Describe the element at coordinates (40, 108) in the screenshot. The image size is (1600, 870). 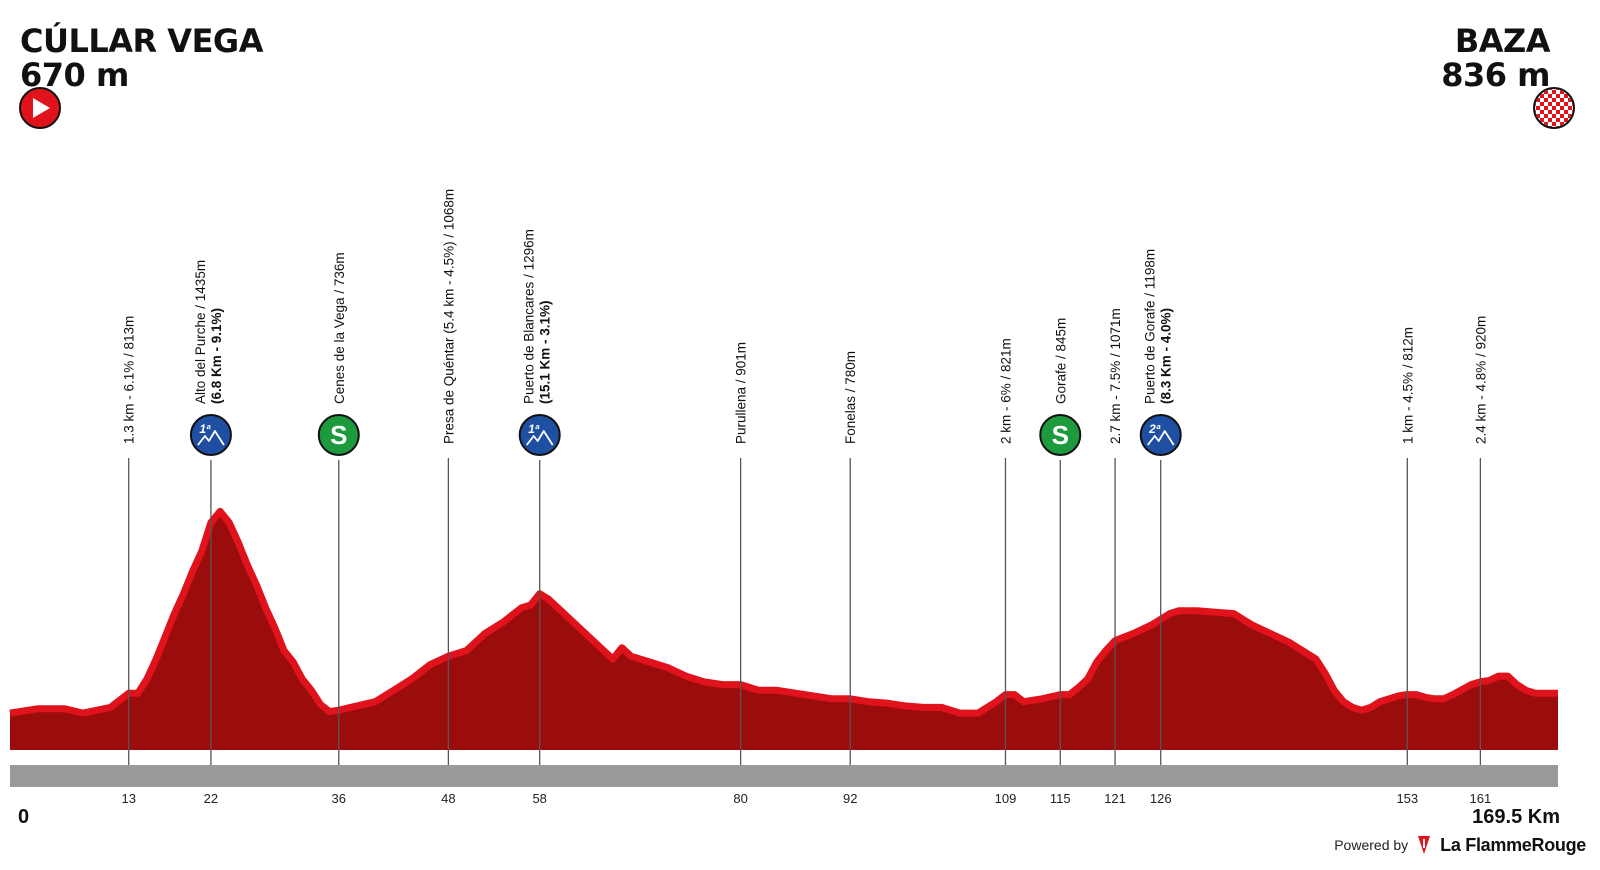
I see `start-flag-icon` at that location.